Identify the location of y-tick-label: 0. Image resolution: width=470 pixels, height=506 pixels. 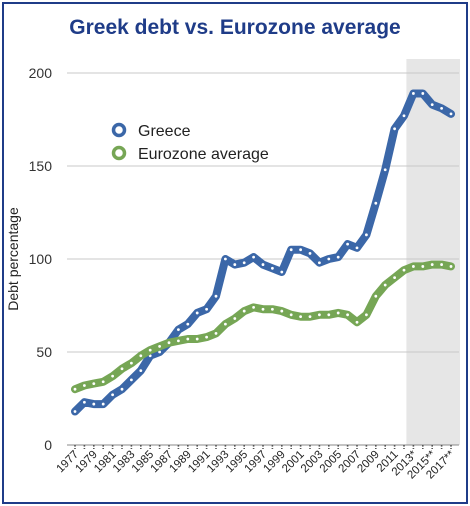
(48, 445).